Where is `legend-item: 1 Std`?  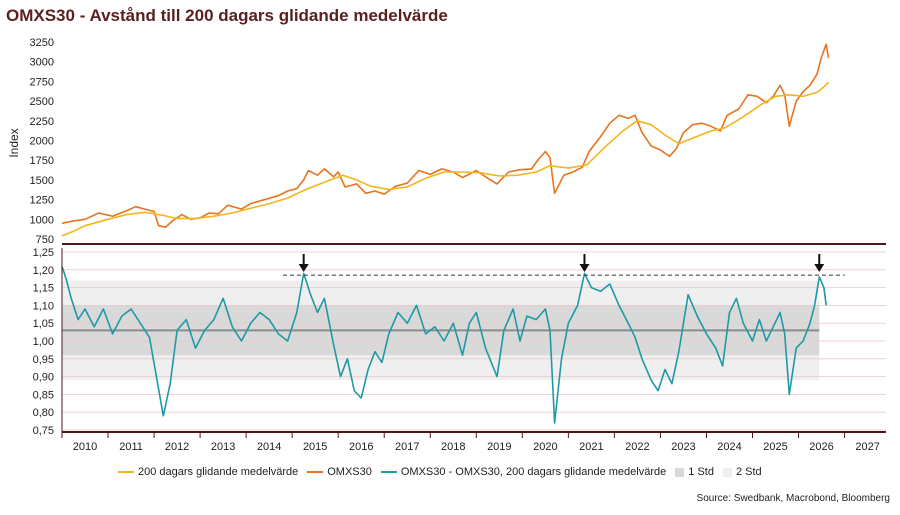 legend-item: 1 Std is located at coordinates (694, 472).